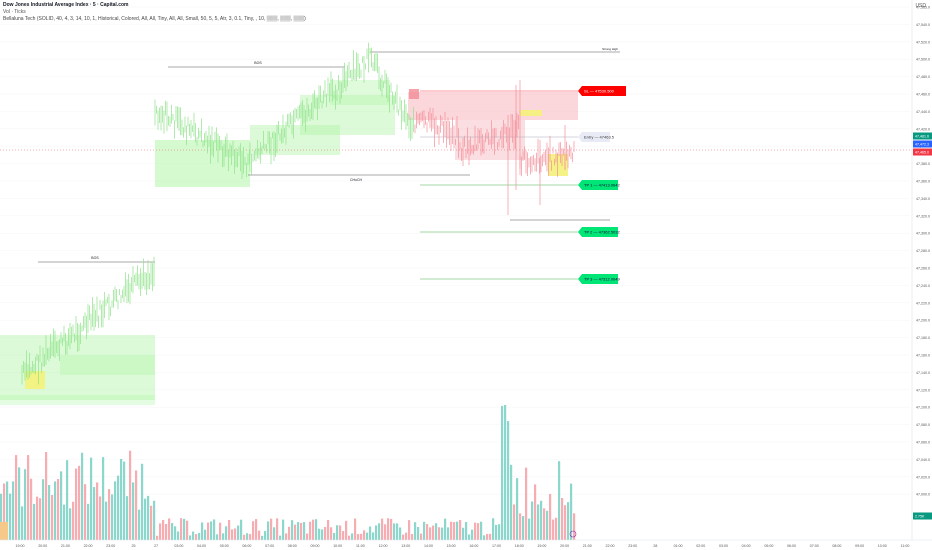 Image resolution: width=932 pixels, height=550 pixels. I want to click on time-tick-label: 11:00, so click(905, 546).